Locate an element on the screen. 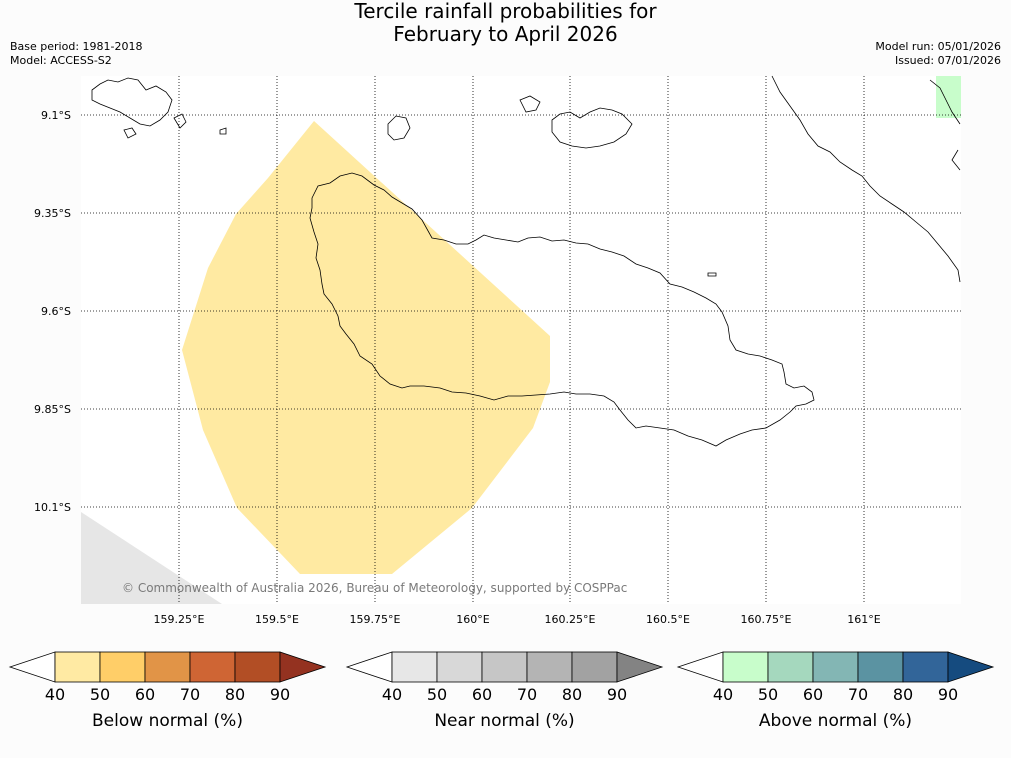  lon-label: 160.25°E is located at coordinates (570, 619).